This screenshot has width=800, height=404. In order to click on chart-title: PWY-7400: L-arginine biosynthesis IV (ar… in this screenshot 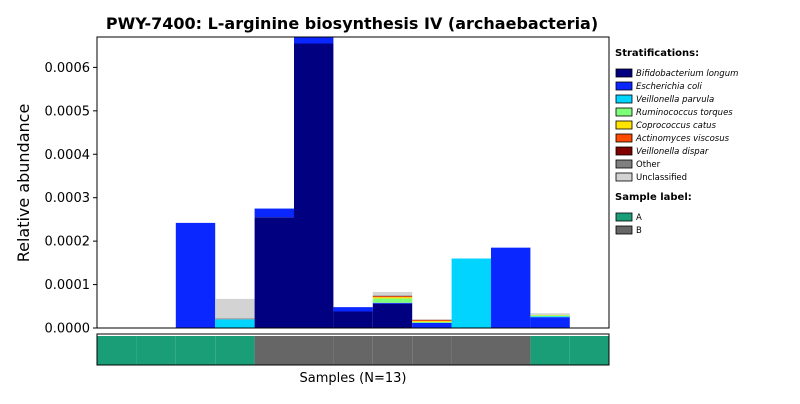, I will do `click(352, 23)`.